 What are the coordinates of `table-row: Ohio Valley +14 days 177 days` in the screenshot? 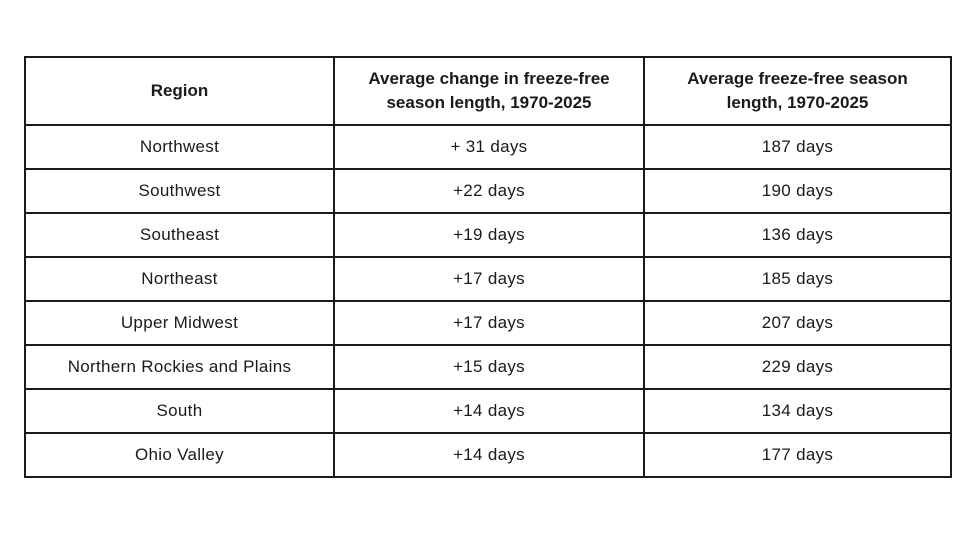 It's located at (488, 455).